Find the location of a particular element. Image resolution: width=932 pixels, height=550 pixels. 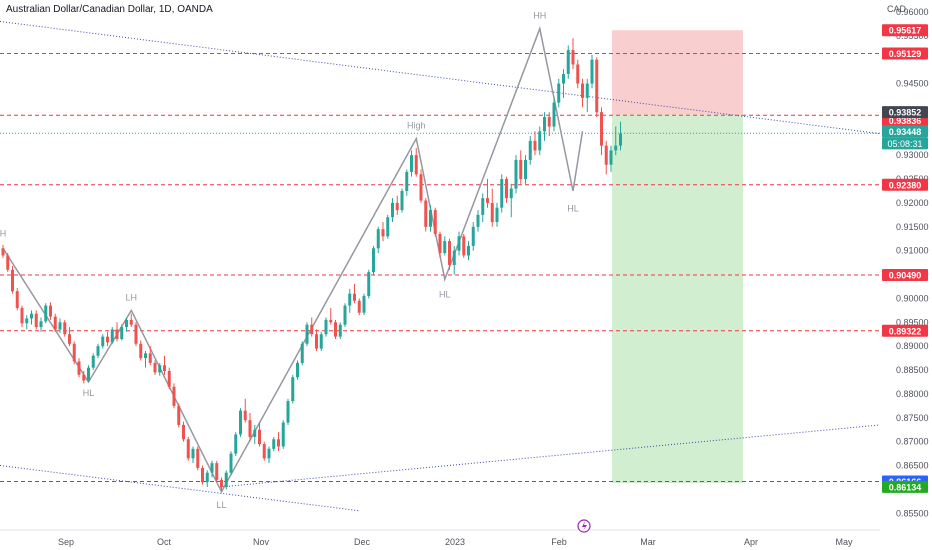

x-tick-label: May is located at coordinates (844, 542).